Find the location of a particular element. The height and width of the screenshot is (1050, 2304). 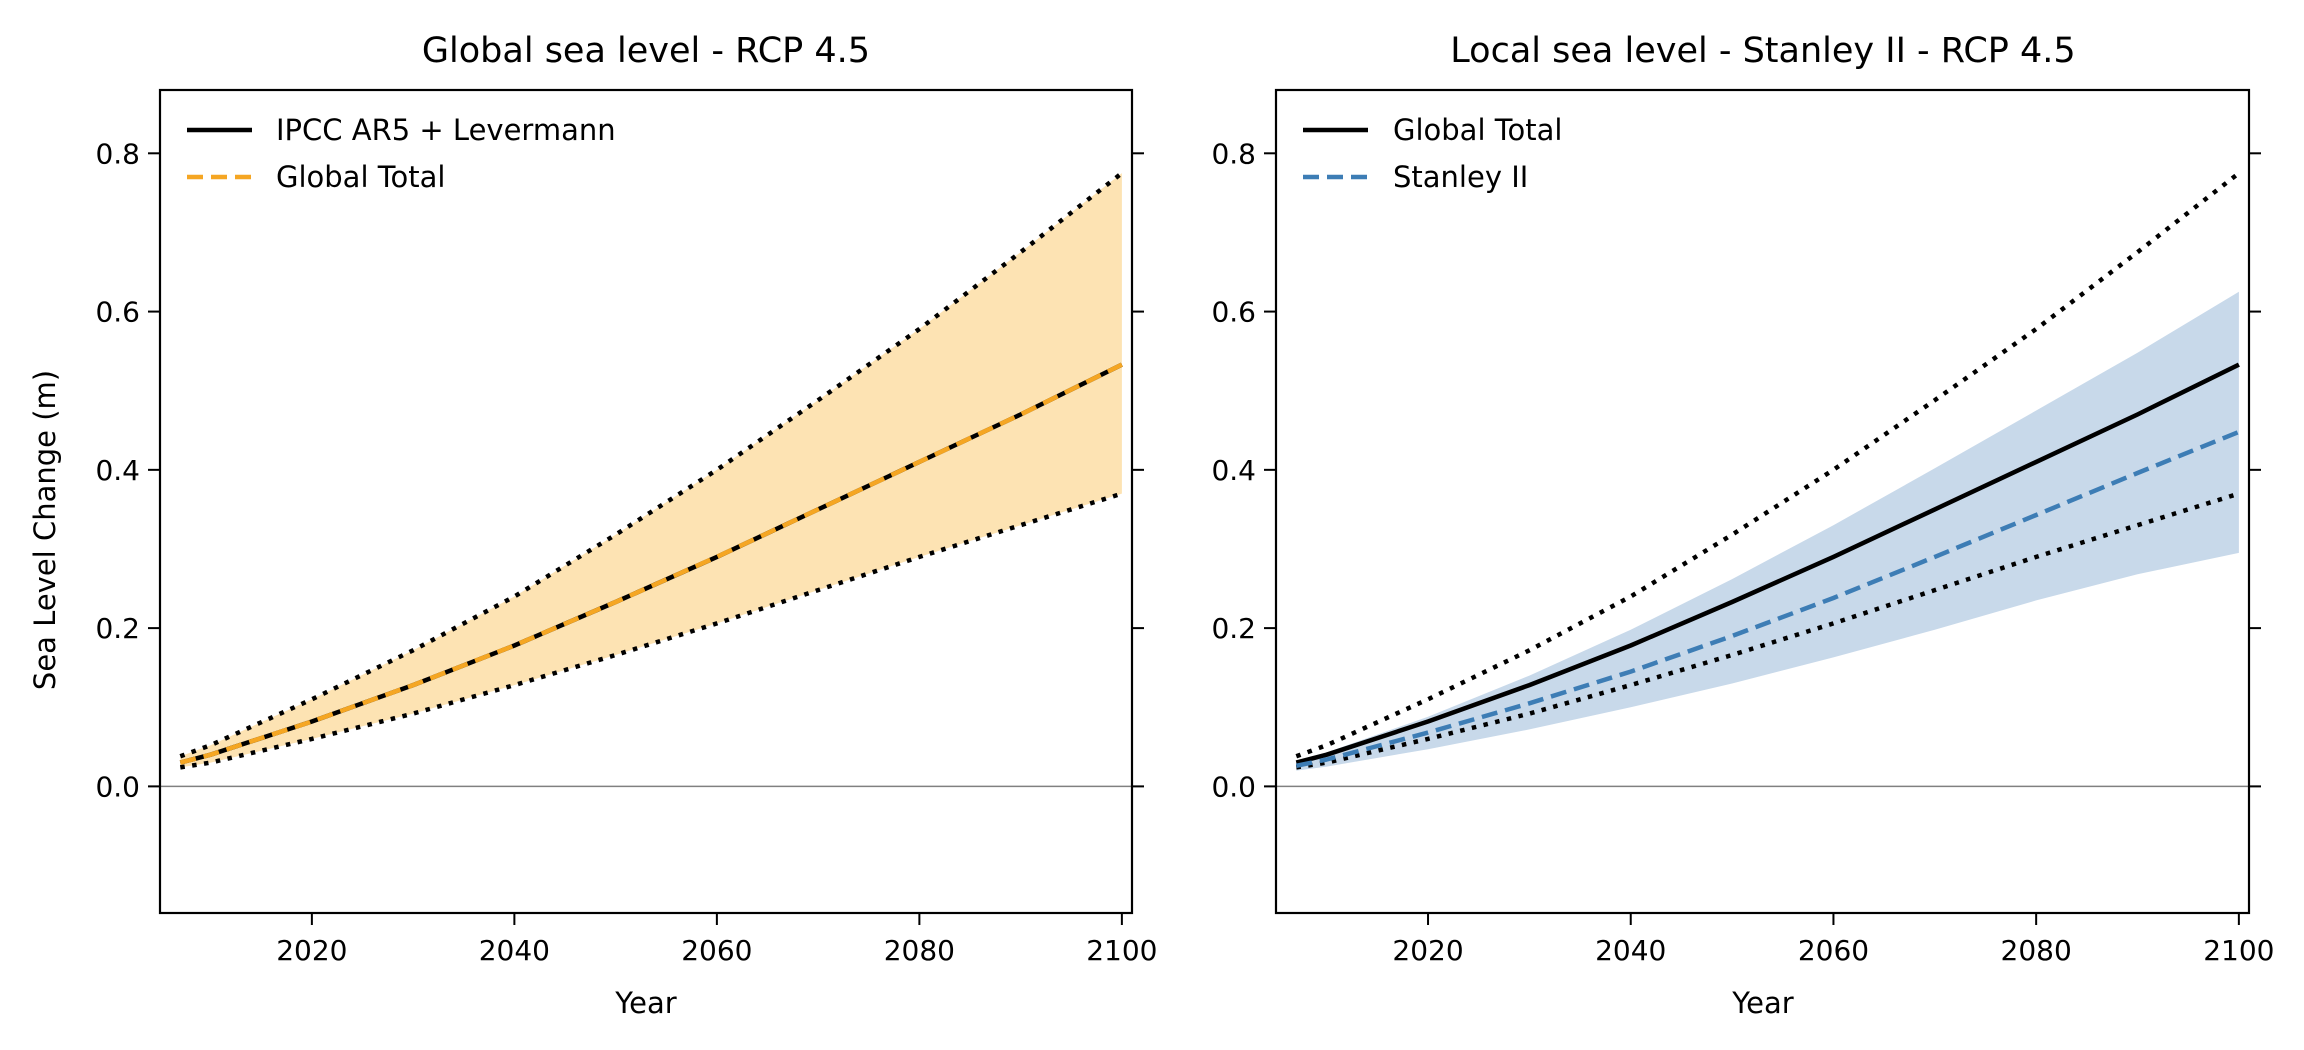

legend: Global Total Stanley II is located at coordinates (1432, 153).